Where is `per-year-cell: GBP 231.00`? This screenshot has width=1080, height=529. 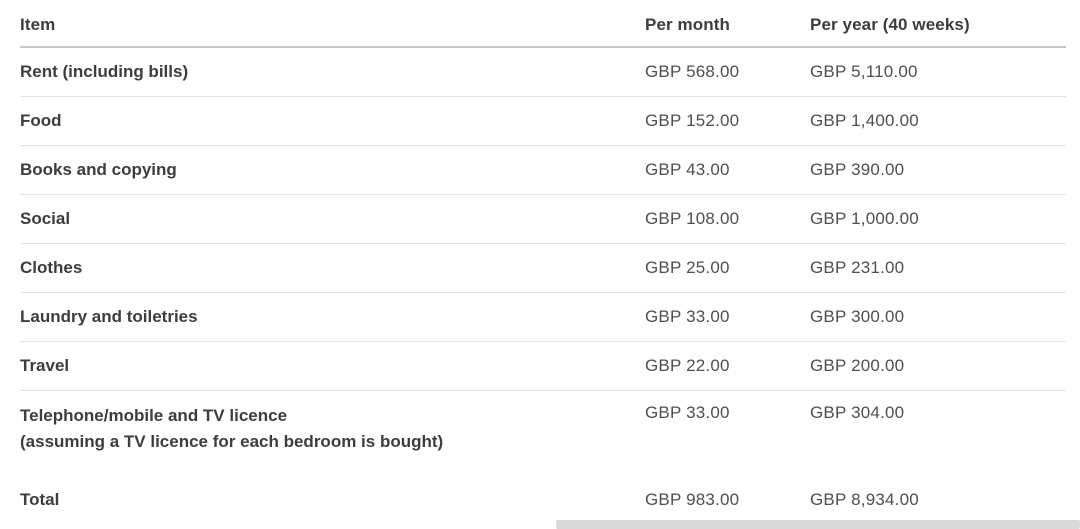
per-year-cell: GBP 231.00 is located at coordinates (857, 267).